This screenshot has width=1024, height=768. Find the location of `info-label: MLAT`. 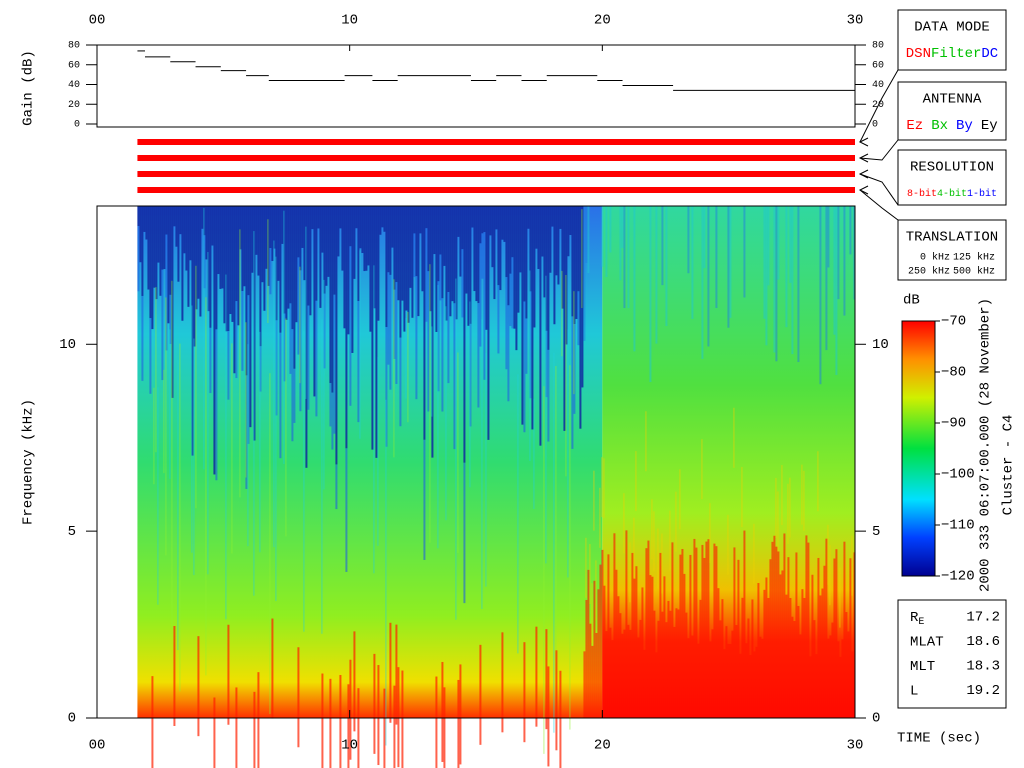

info-label: MLAT is located at coordinates (927, 642).